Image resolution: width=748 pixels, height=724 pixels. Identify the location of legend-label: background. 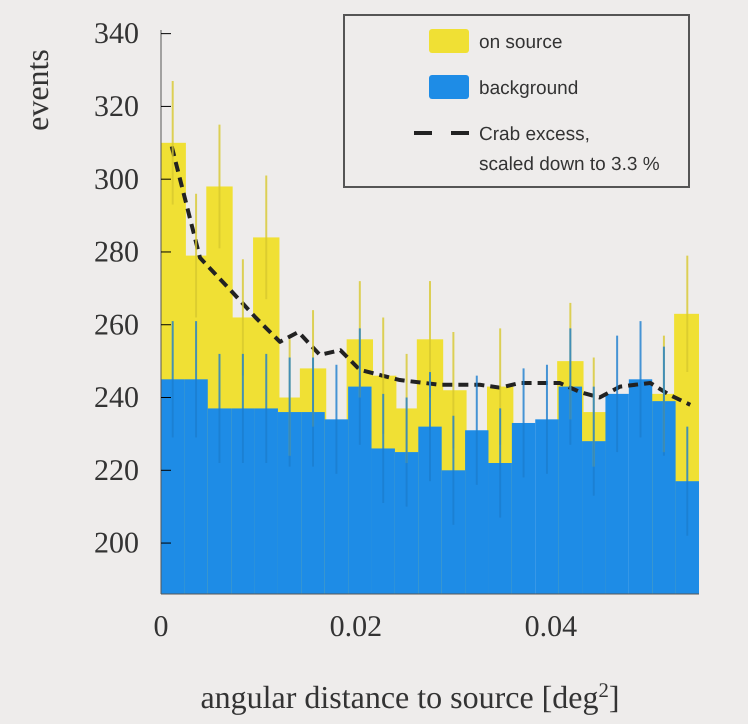
(528, 88).